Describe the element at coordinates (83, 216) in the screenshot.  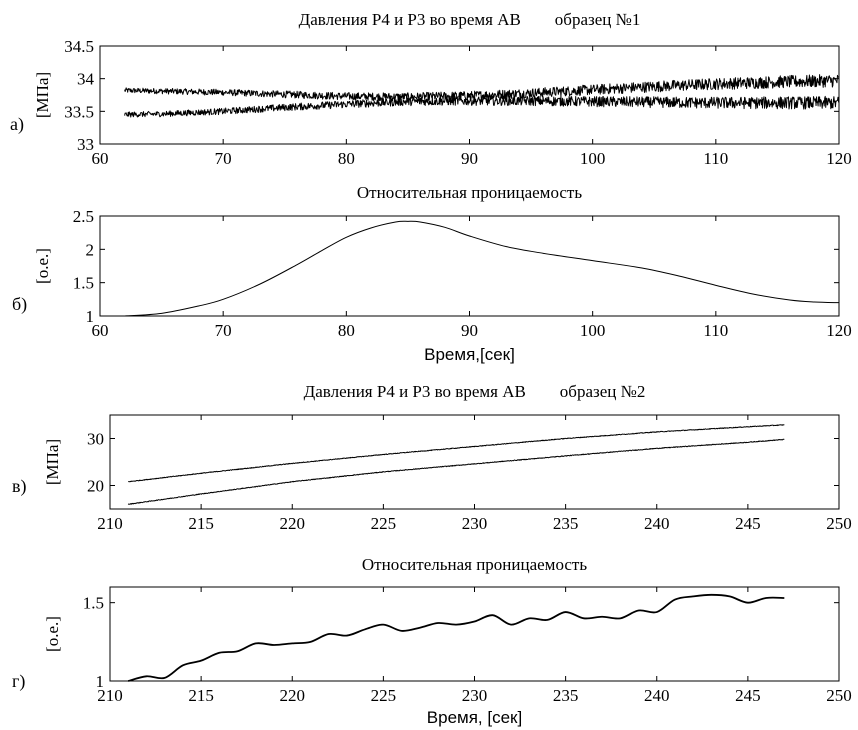
I see `y-tick-label: 2.5` at that location.